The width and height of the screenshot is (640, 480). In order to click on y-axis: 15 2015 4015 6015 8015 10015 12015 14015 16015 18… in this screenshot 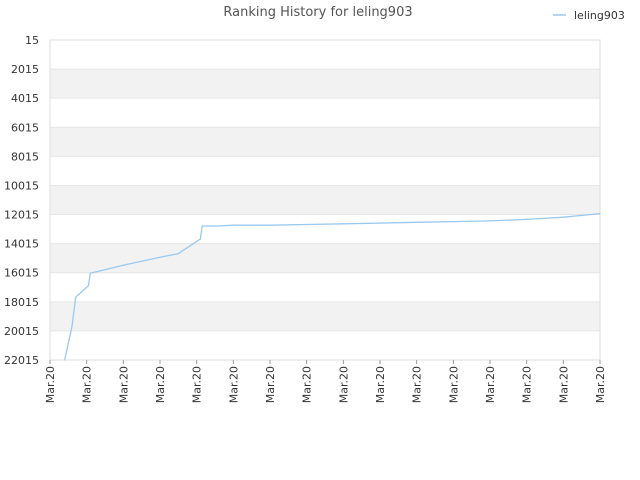, I will do `click(21, 200)`.